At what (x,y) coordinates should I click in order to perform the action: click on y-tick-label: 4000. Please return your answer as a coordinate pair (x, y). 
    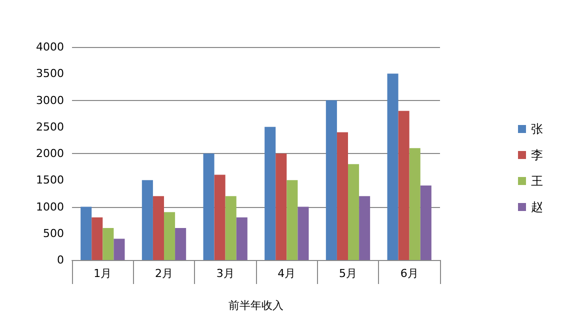
    Looking at the image, I should click on (50, 47).